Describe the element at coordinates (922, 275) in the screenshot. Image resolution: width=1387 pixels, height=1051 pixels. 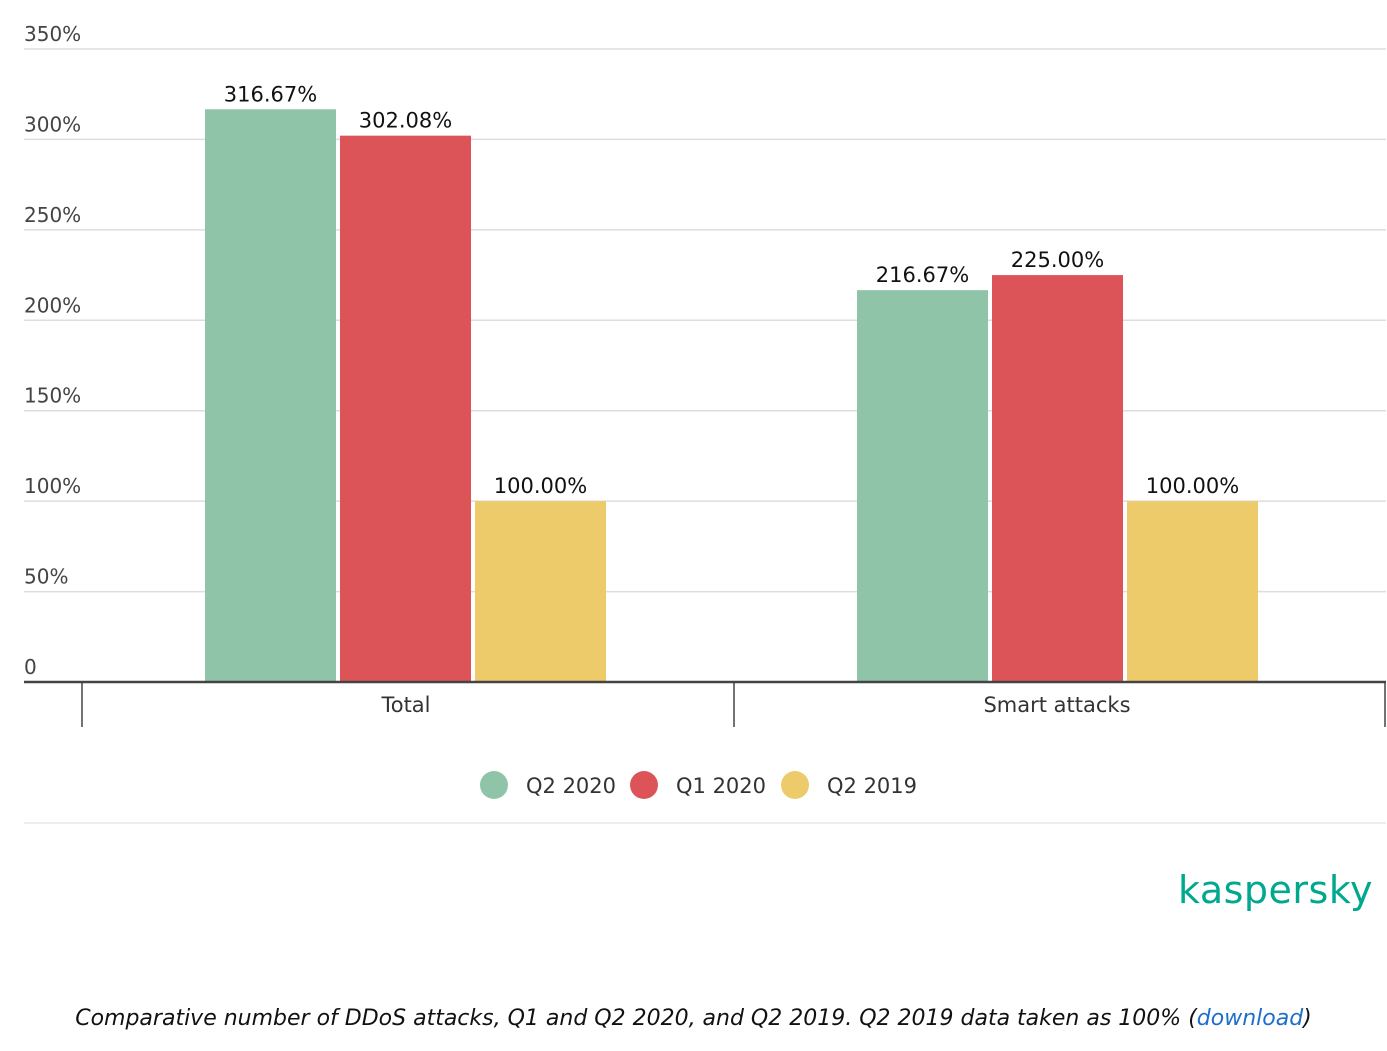
I see `data-label: 216.67%` at that location.